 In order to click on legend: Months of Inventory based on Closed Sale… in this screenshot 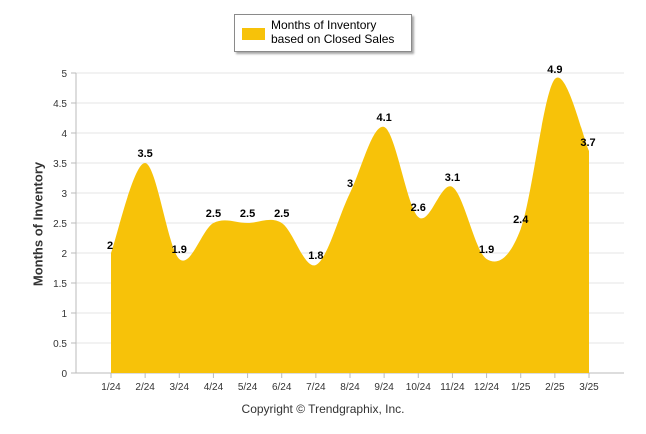, I will do `click(323, 33)`.